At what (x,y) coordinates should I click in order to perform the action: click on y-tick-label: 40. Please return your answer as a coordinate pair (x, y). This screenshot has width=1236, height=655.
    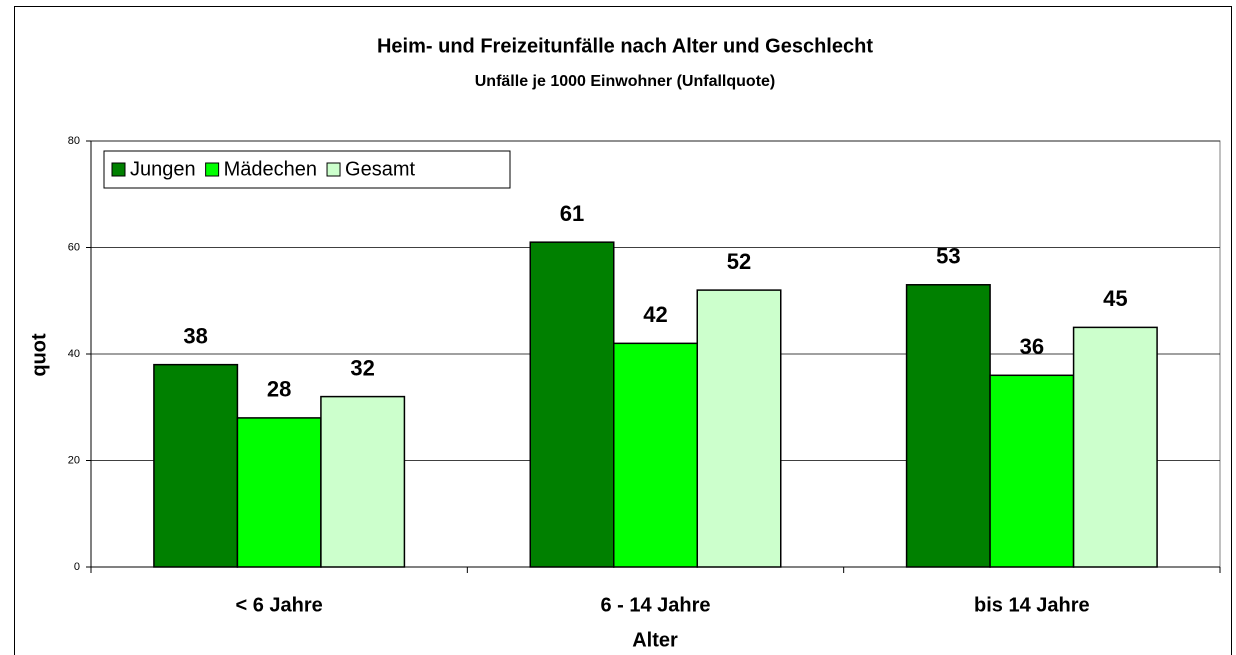
    Looking at the image, I should click on (74, 354).